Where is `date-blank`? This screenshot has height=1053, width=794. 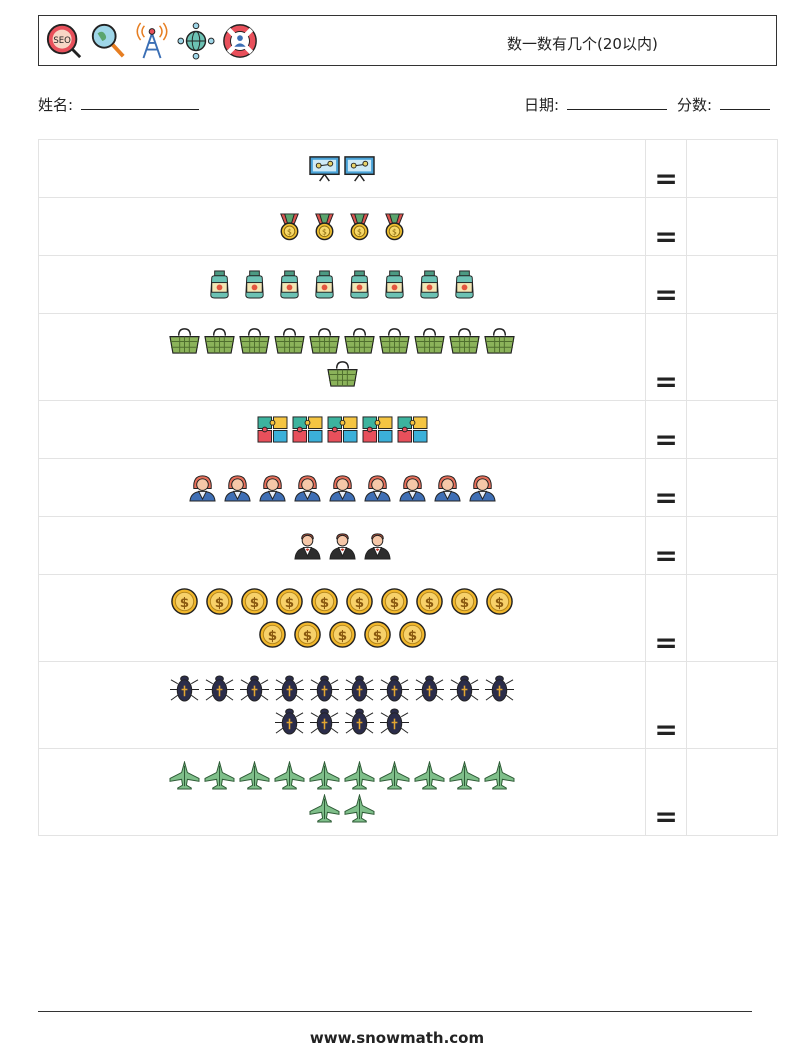
date-blank is located at coordinates (616, 102).